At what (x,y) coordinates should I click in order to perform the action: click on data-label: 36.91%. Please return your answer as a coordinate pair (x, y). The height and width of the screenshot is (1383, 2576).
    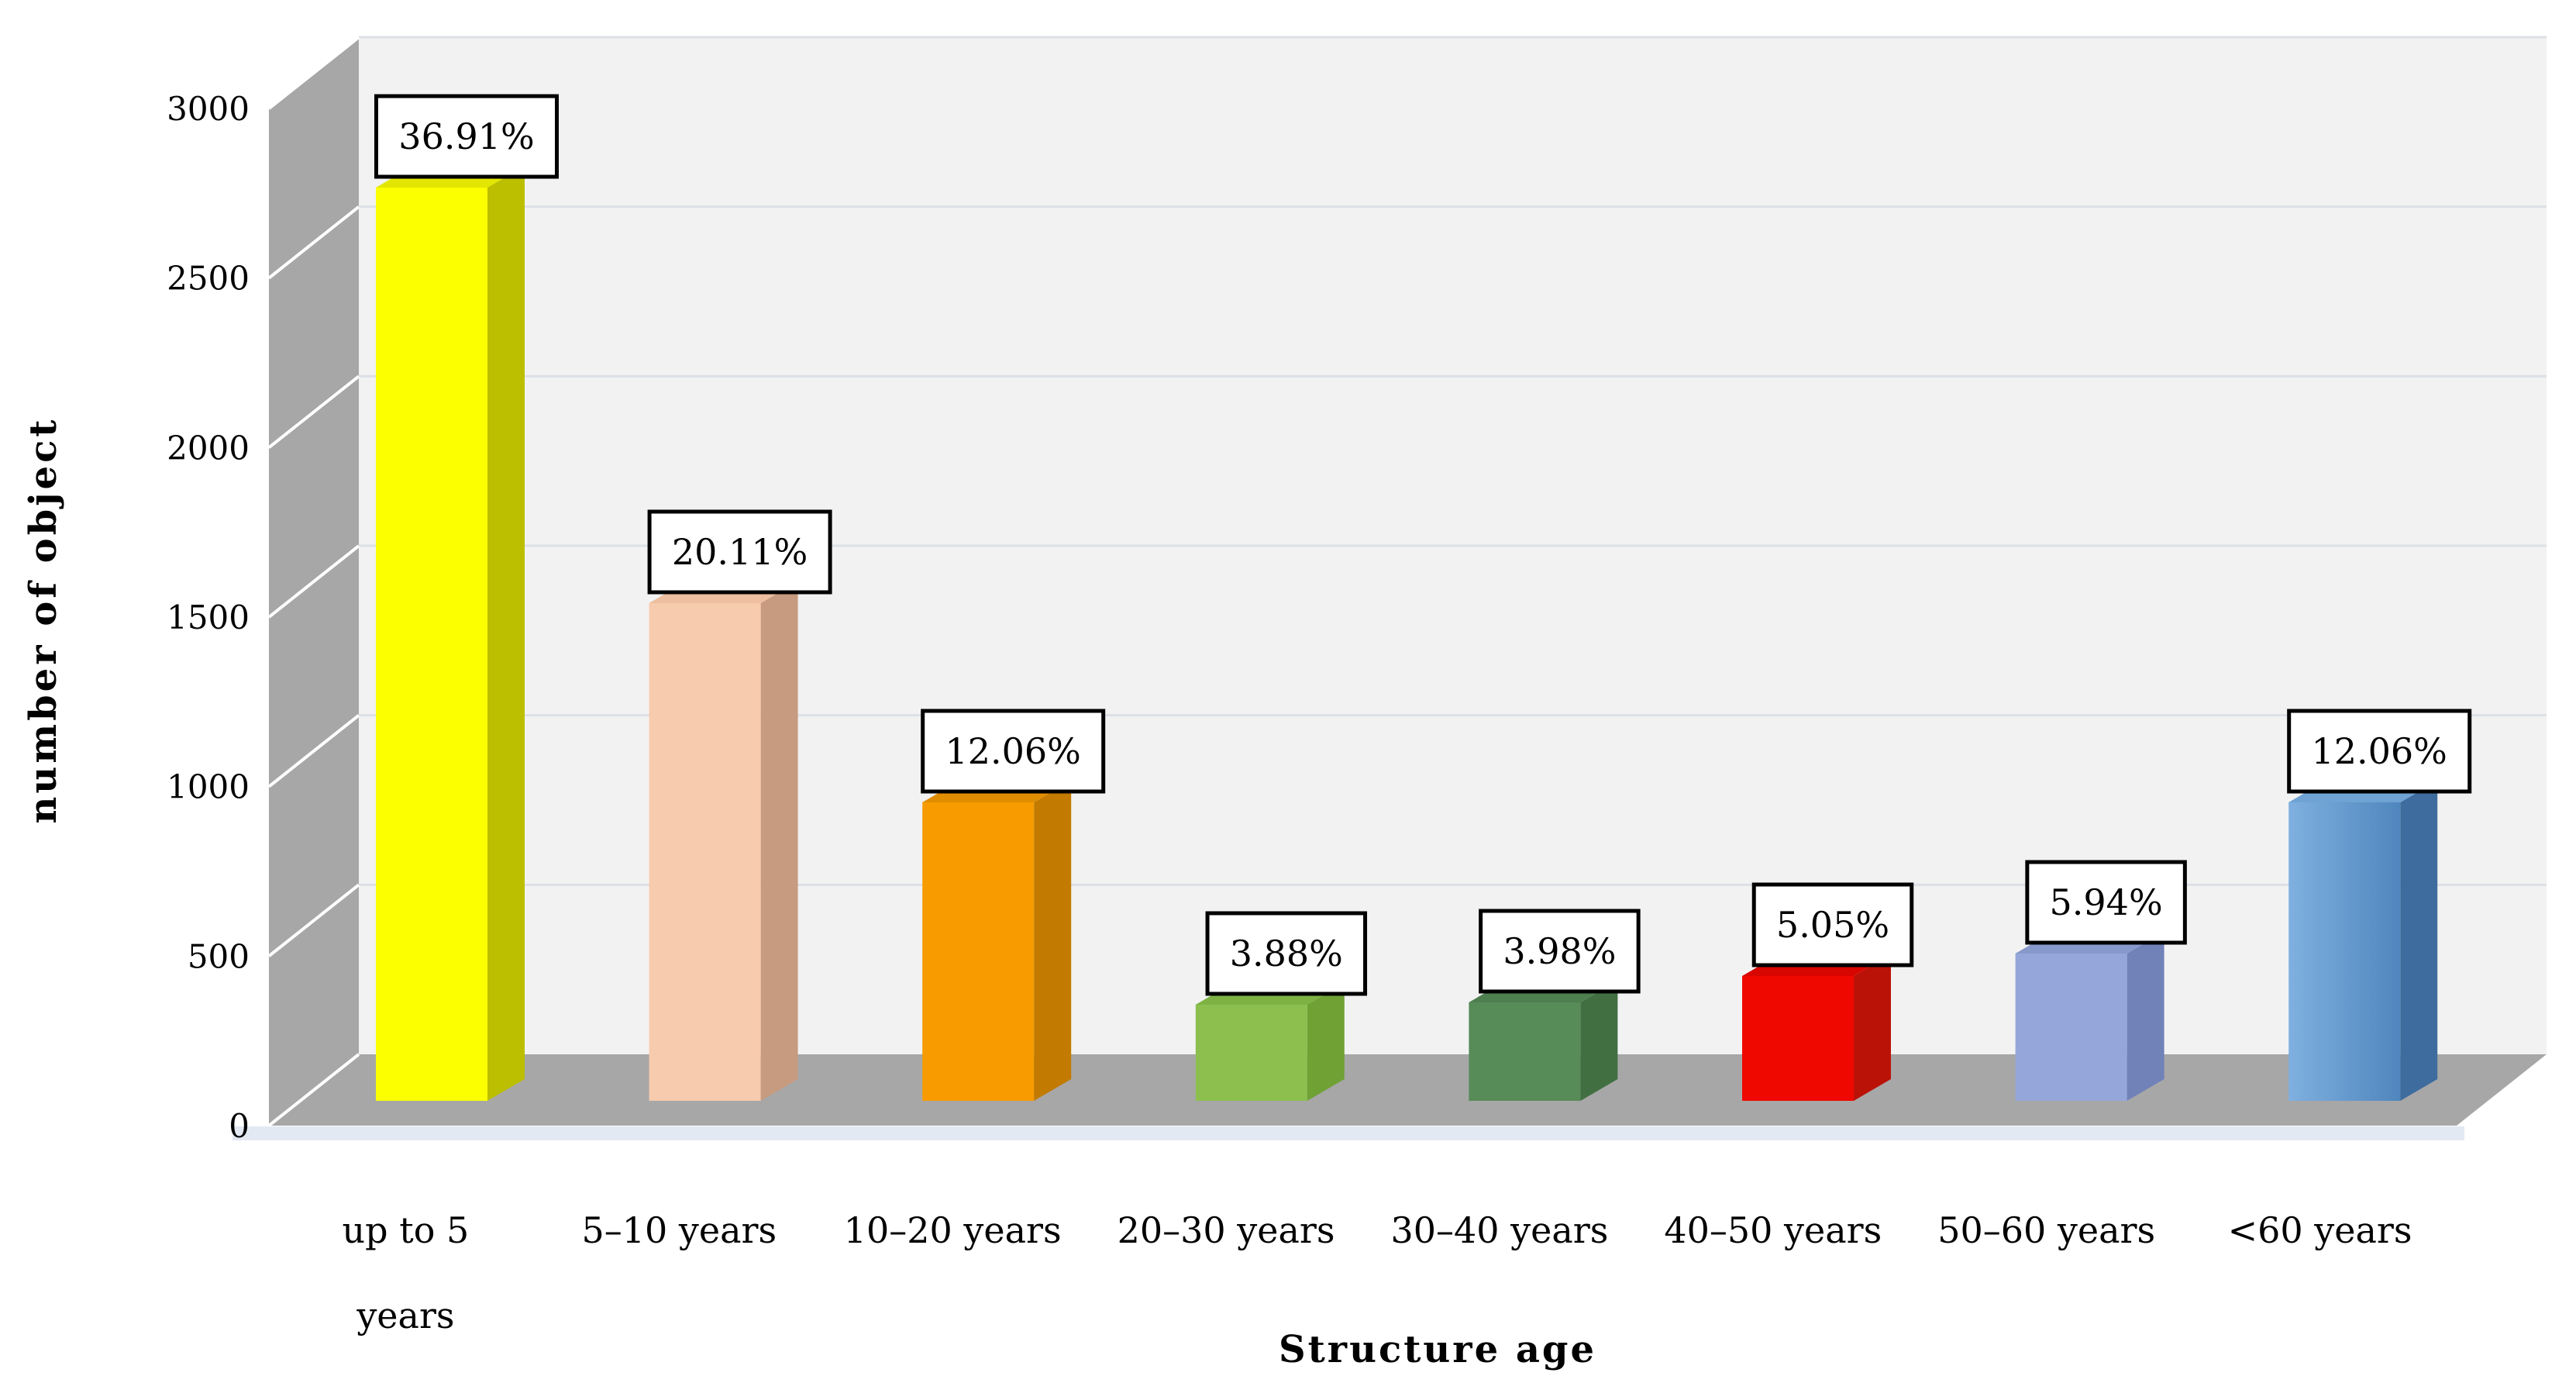
    Looking at the image, I should click on (466, 136).